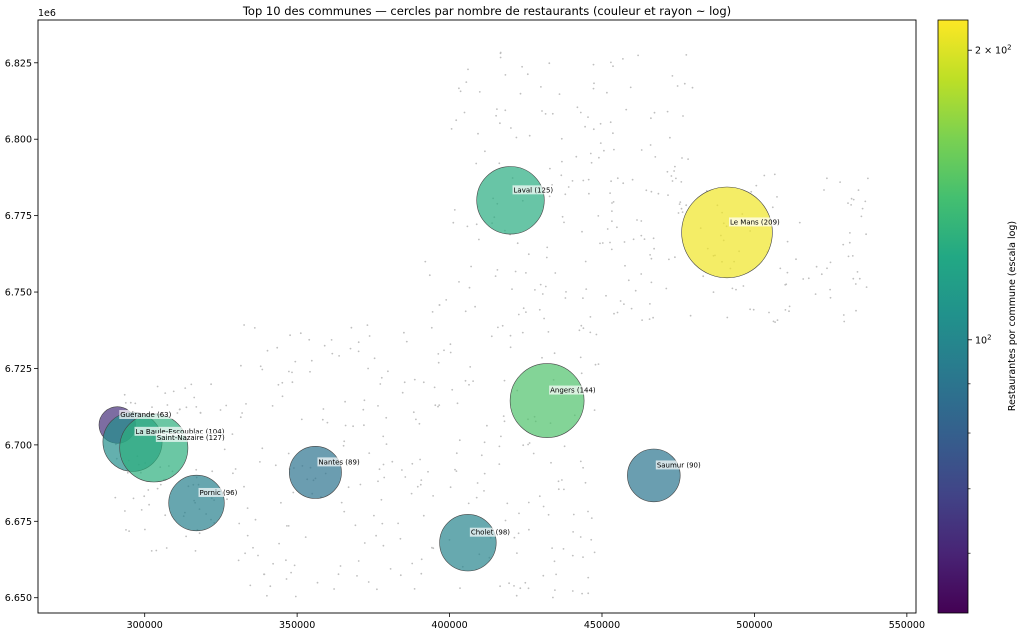 The height and width of the screenshot is (634, 1024). Describe the element at coordinates (678, 465) in the screenshot. I see `commune-annotation: Saumur (90)` at that location.